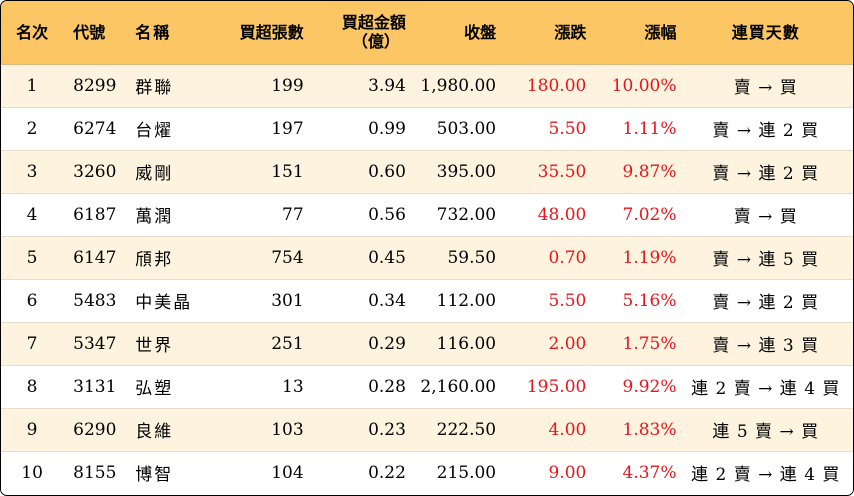  I want to click on header-rank: 名次, so click(32, 33).